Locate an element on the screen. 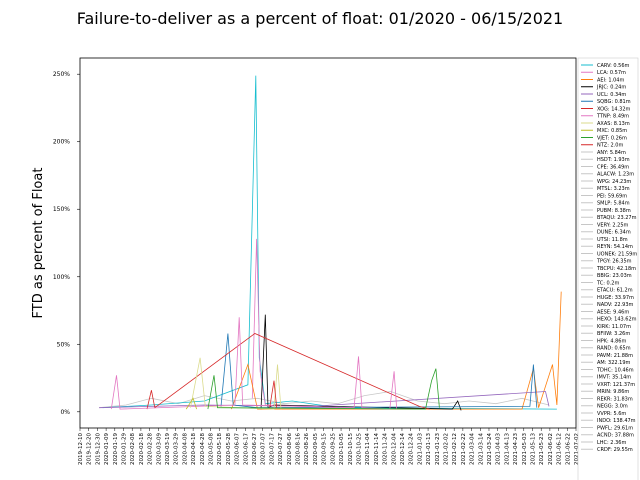 The width and height of the screenshot is (640, 480). x-tick-label: 2020-05-18 is located at coordinates (220, 449).